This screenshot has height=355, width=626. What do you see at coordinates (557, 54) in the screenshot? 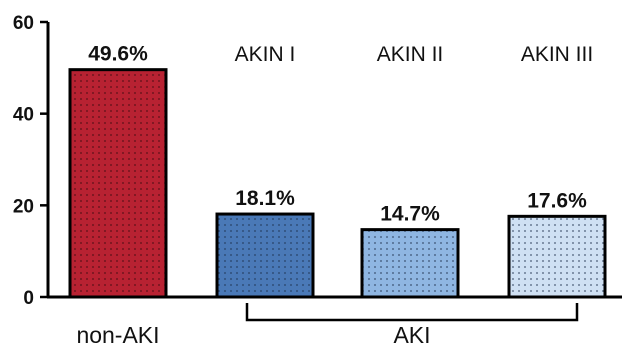
I see `stage-label: AKIN III` at bounding box center [557, 54].